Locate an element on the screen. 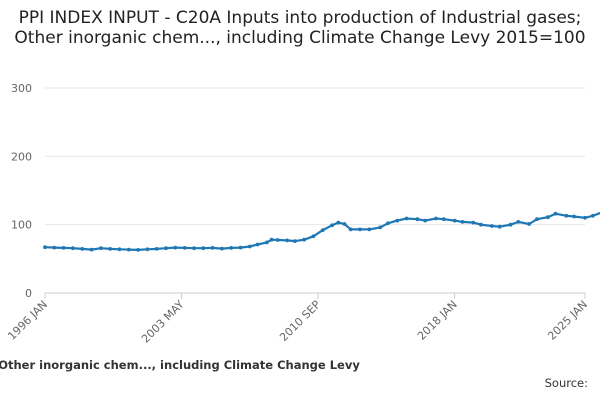  x-axis-ticks: 1996 JAN 2003 MAY 2010 SEP 2018 JAN 2025 JAN is located at coordinates (297, 319).